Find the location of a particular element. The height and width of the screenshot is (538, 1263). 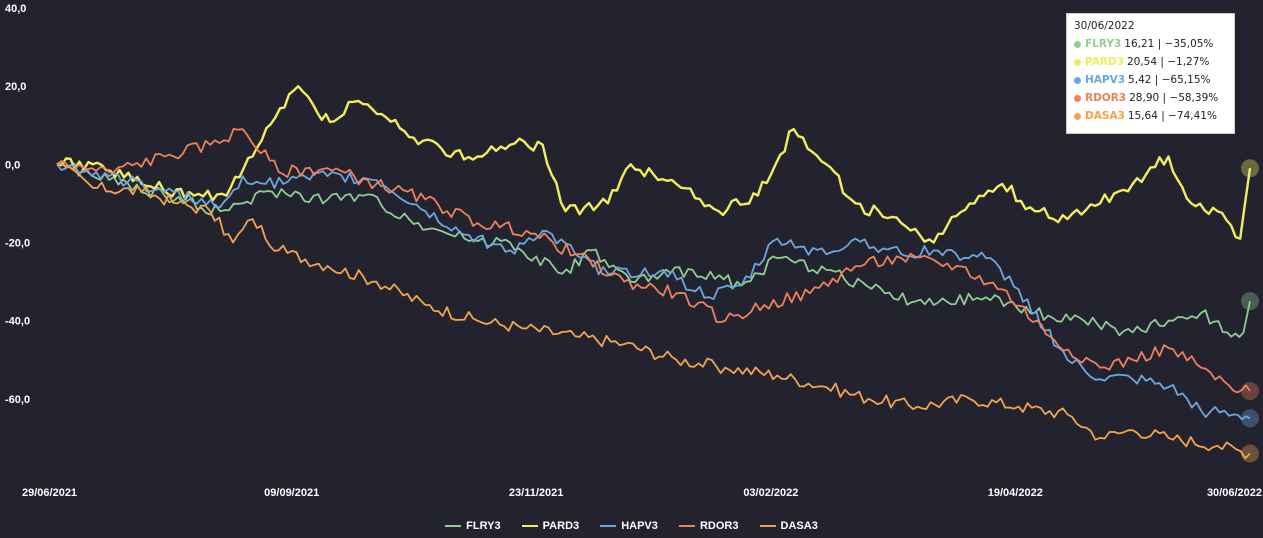

y-axis: 40,0 20,0 0,0 -20,0 -40,0 -60,0 is located at coordinates (17, 204).